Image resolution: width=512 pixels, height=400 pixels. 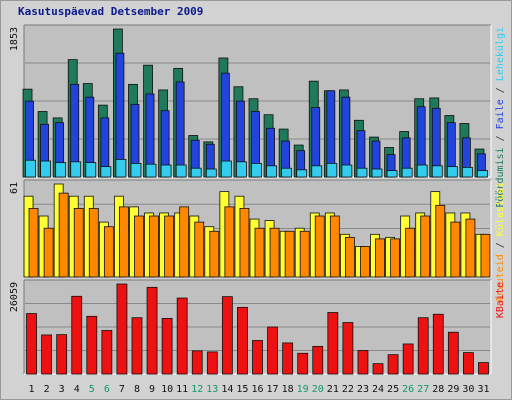 I want to click on chart-title: Kasutuspäevad Detsember 2009, so click(x=111, y=11).